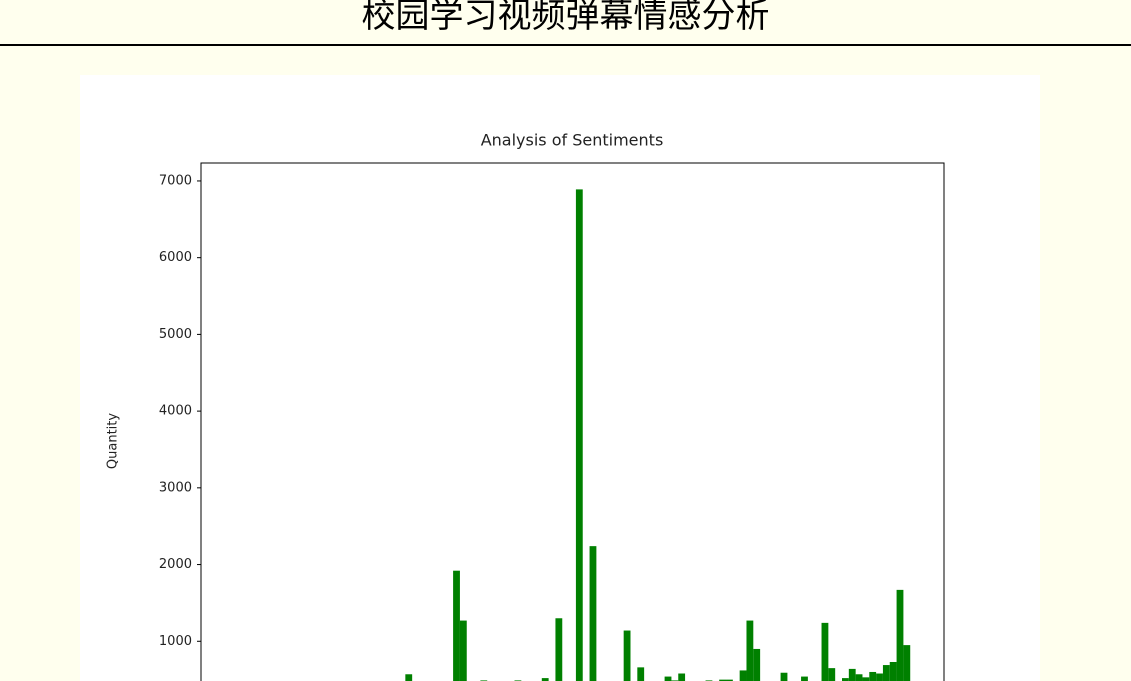  What do you see at coordinates (175, 180) in the screenshot?
I see `y-tick-label: 7000` at bounding box center [175, 180].